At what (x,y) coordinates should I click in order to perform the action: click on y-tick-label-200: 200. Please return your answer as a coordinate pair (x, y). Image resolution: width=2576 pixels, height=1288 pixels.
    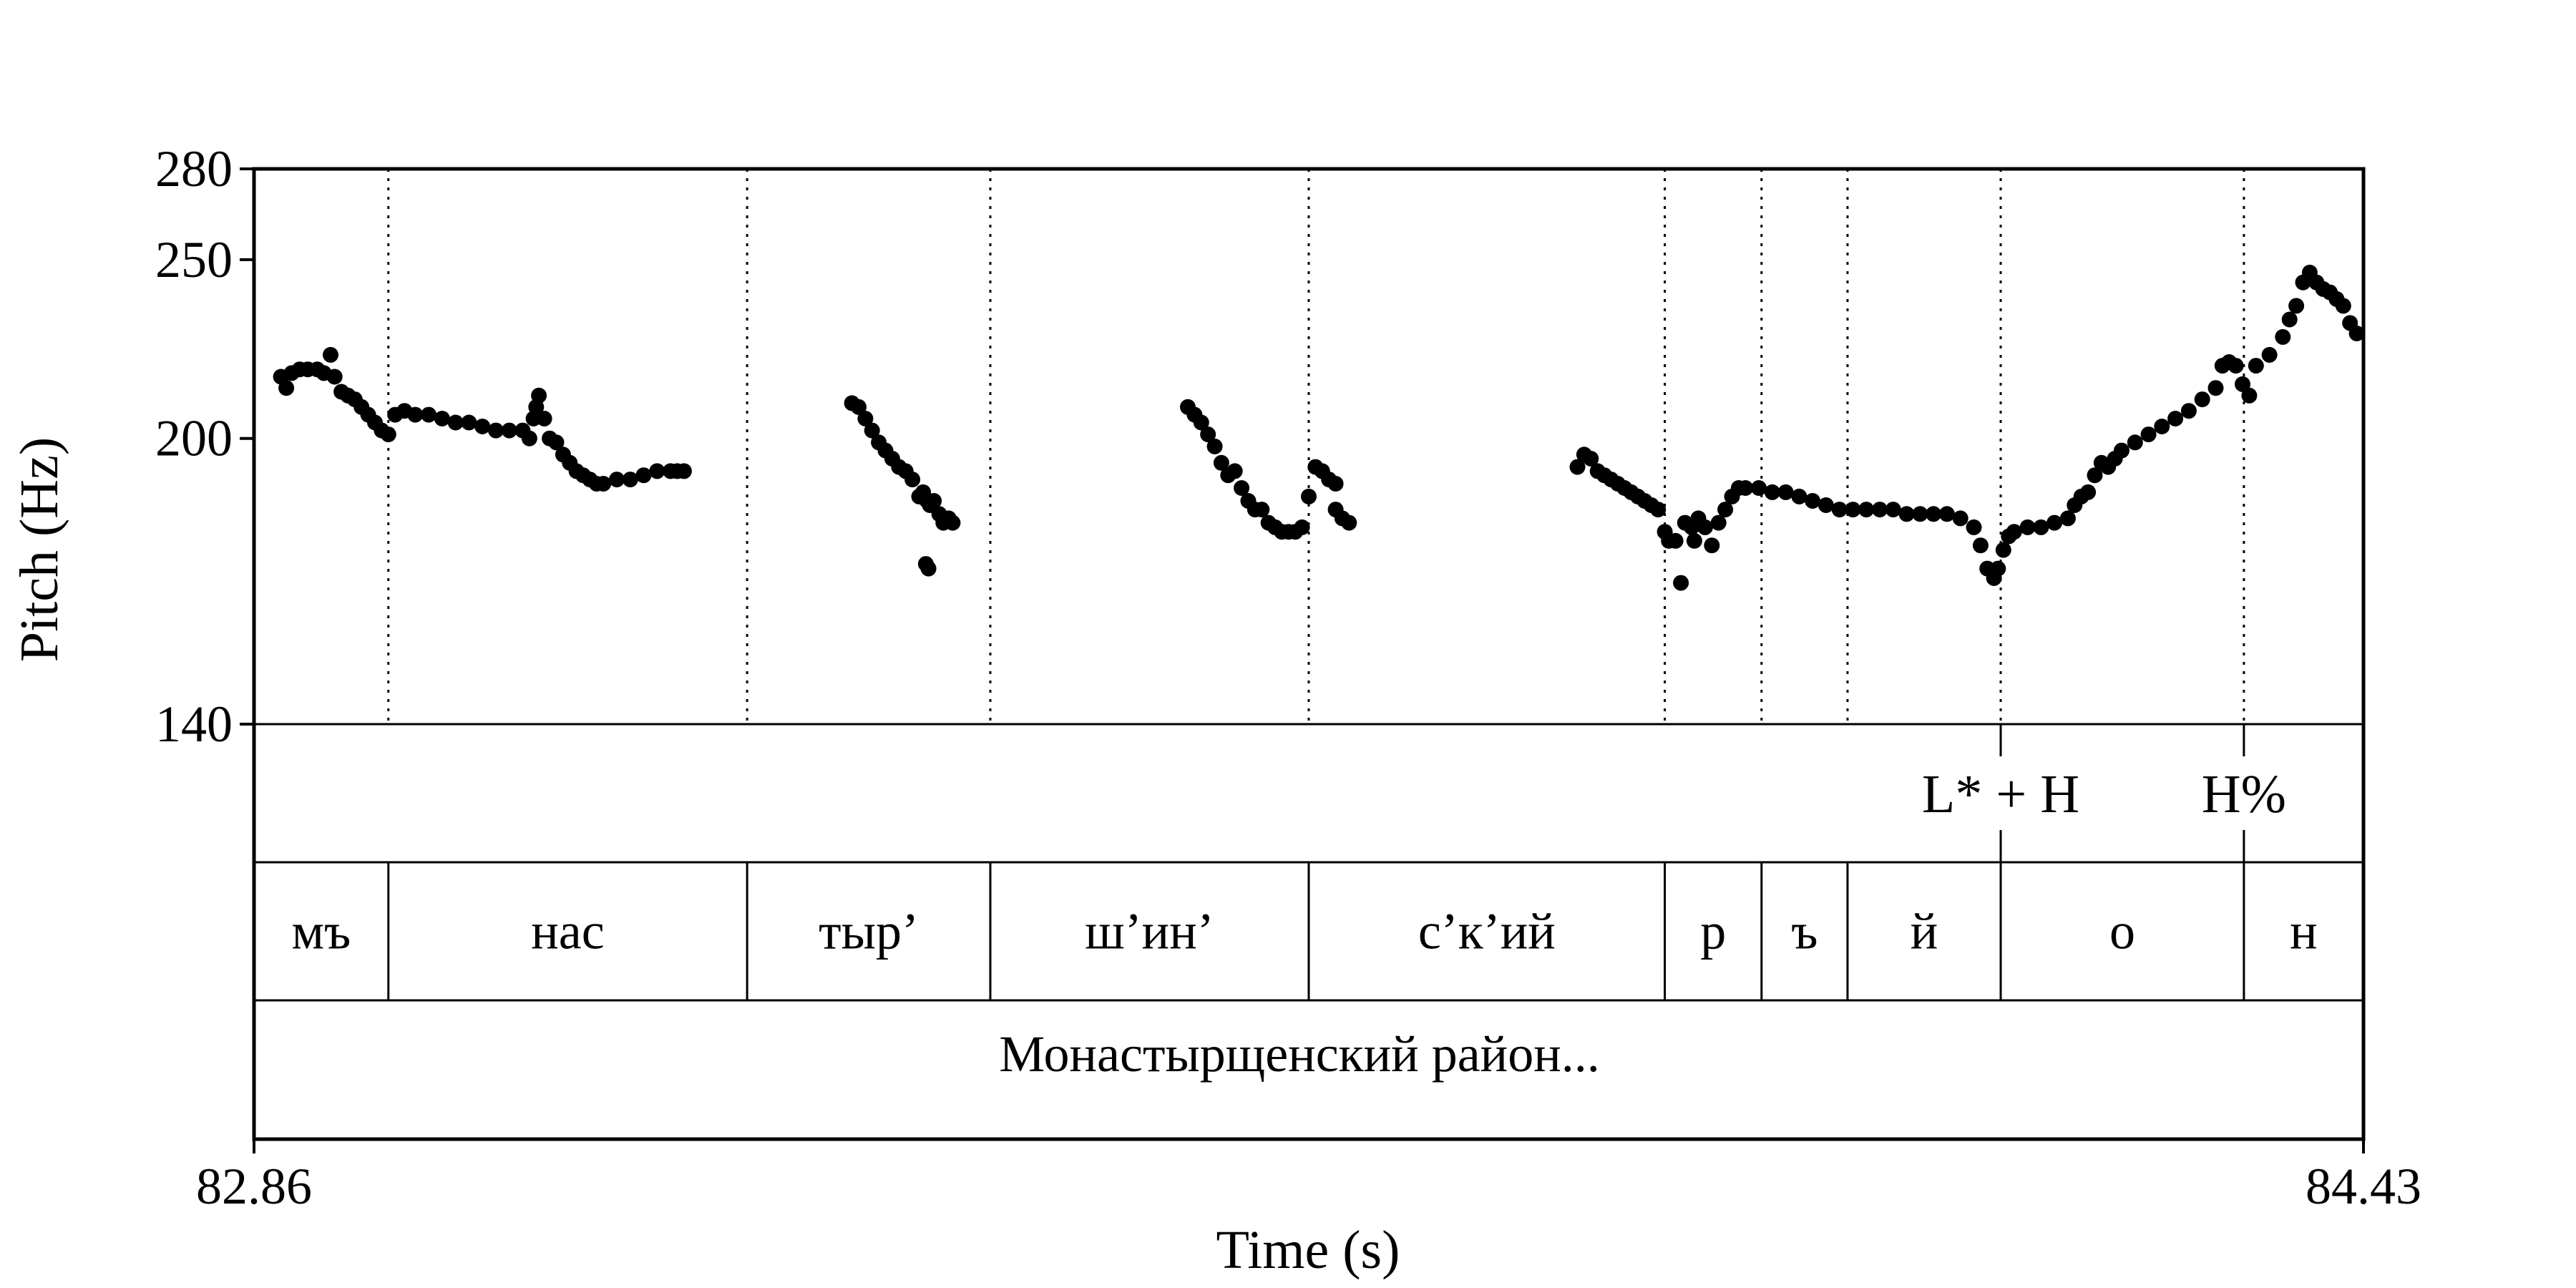
    Looking at the image, I should click on (194, 438).